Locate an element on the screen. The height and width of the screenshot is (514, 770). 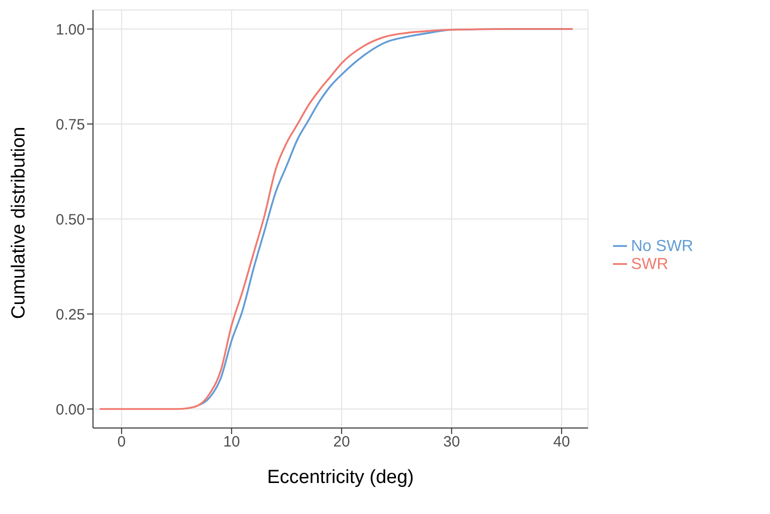
x-tick-label: 40 is located at coordinates (561, 442).